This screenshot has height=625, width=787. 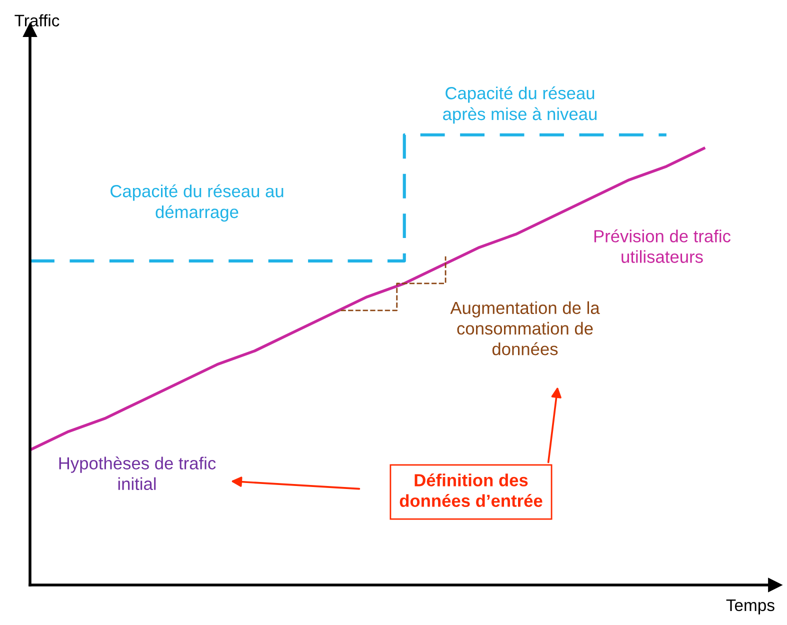 I want to click on annotation: Capacité du réseau au démarrage, so click(x=197, y=203).